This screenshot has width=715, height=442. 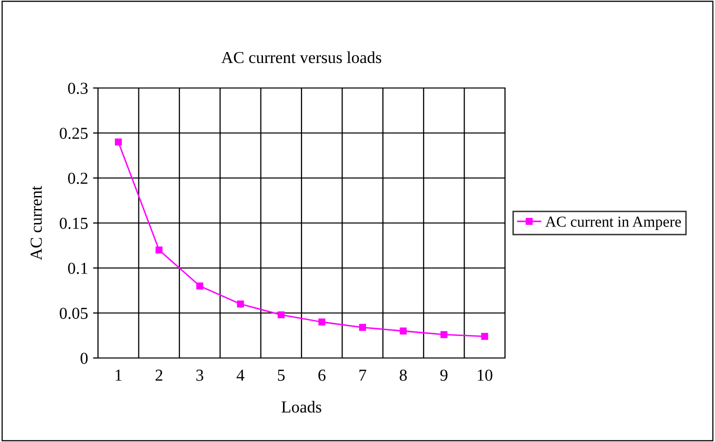 I want to click on y-tick-label: 0, so click(x=84, y=358).